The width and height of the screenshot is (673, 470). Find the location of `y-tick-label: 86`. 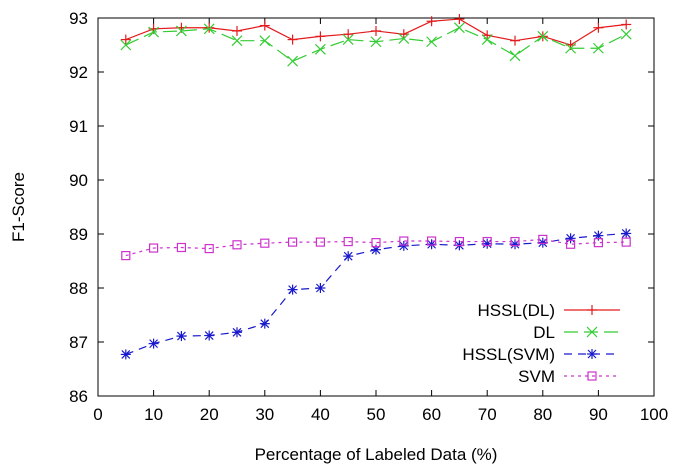

y-tick-label: 86 is located at coordinates (78, 396).